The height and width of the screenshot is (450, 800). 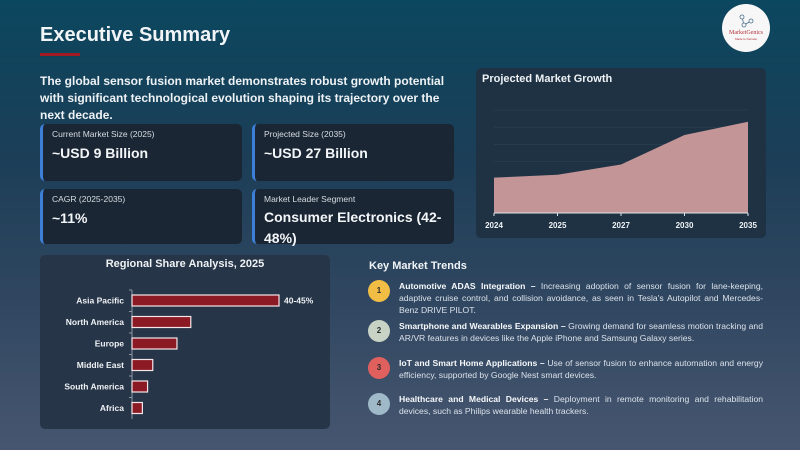 I want to click on trend-heading: Smartphone and Wearables Expansion, so click(x=479, y=326).